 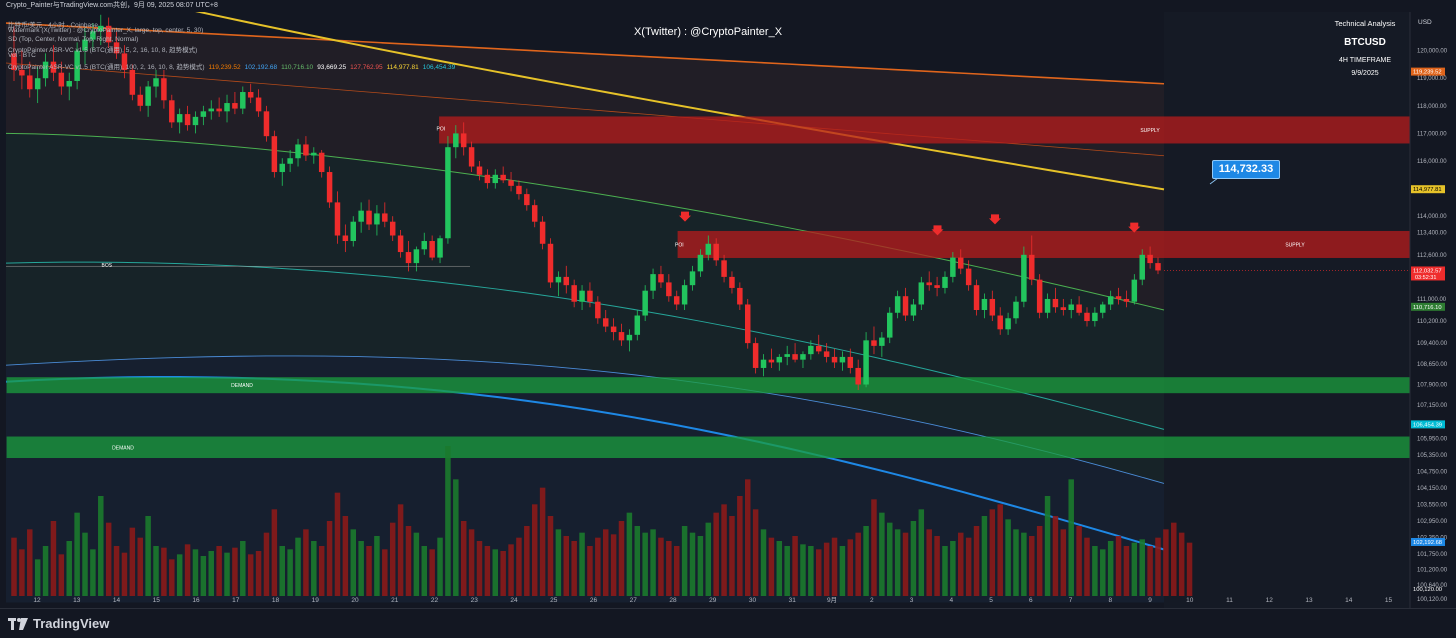 What do you see at coordinates (1432, 555) in the screenshot?
I see `price-tick-label: 101,750.00` at bounding box center [1432, 555].